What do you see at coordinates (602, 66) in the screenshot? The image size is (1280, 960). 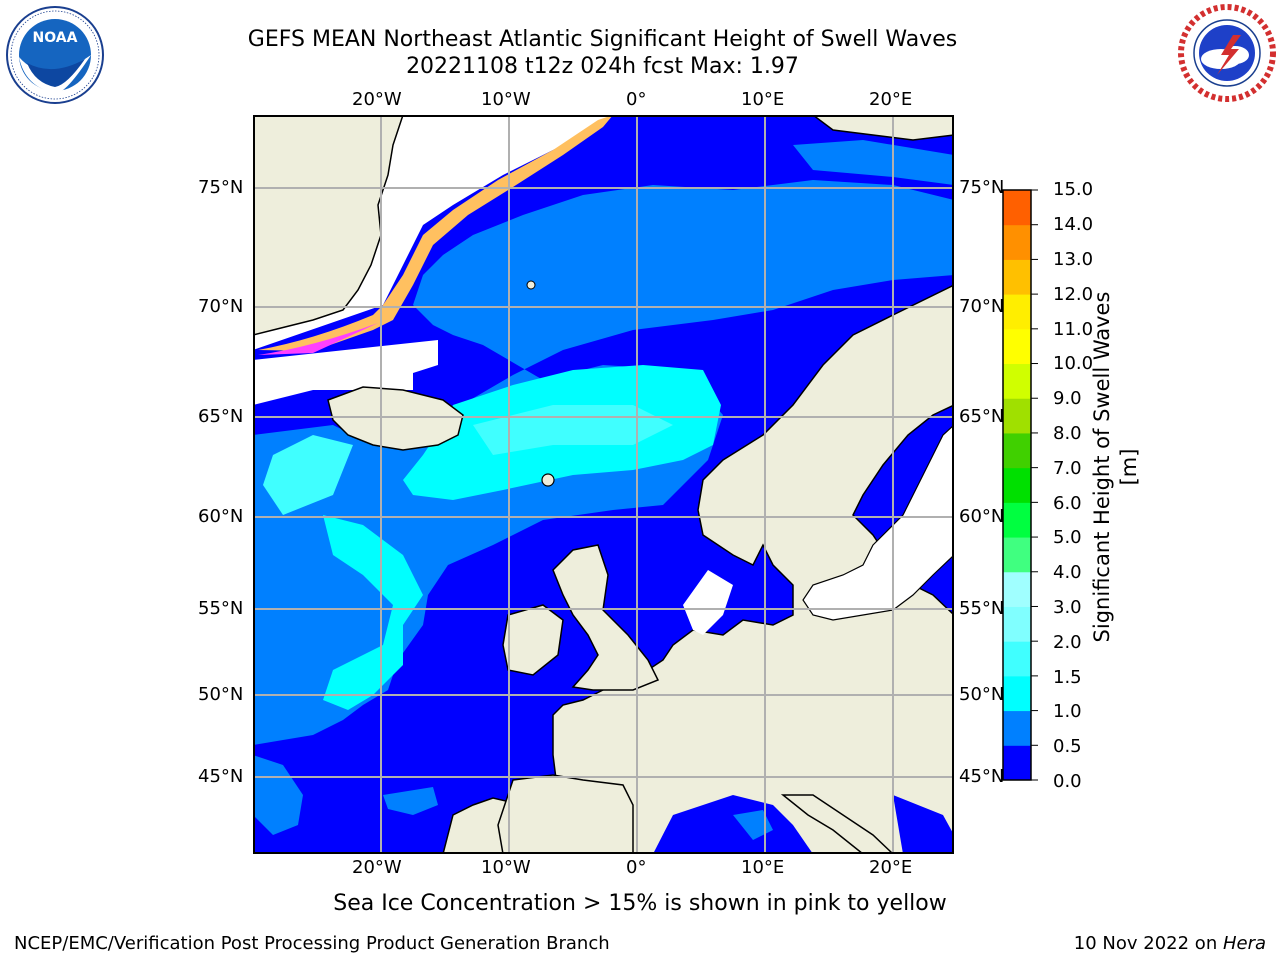 I see `chart-subtitle: 20221108 t12z 024h fcst Max: 1.97` at bounding box center [602, 66].